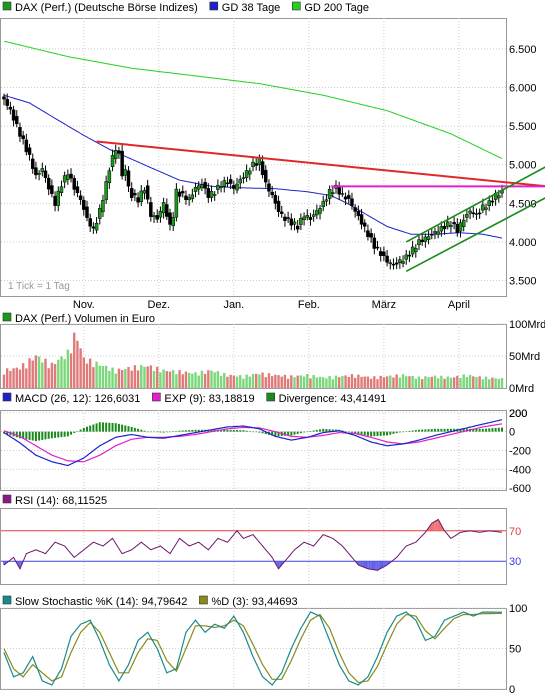 This screenshot has height=698, width=545. I want to click on stochastic-y-tick-label: 0, so click(512, 690).